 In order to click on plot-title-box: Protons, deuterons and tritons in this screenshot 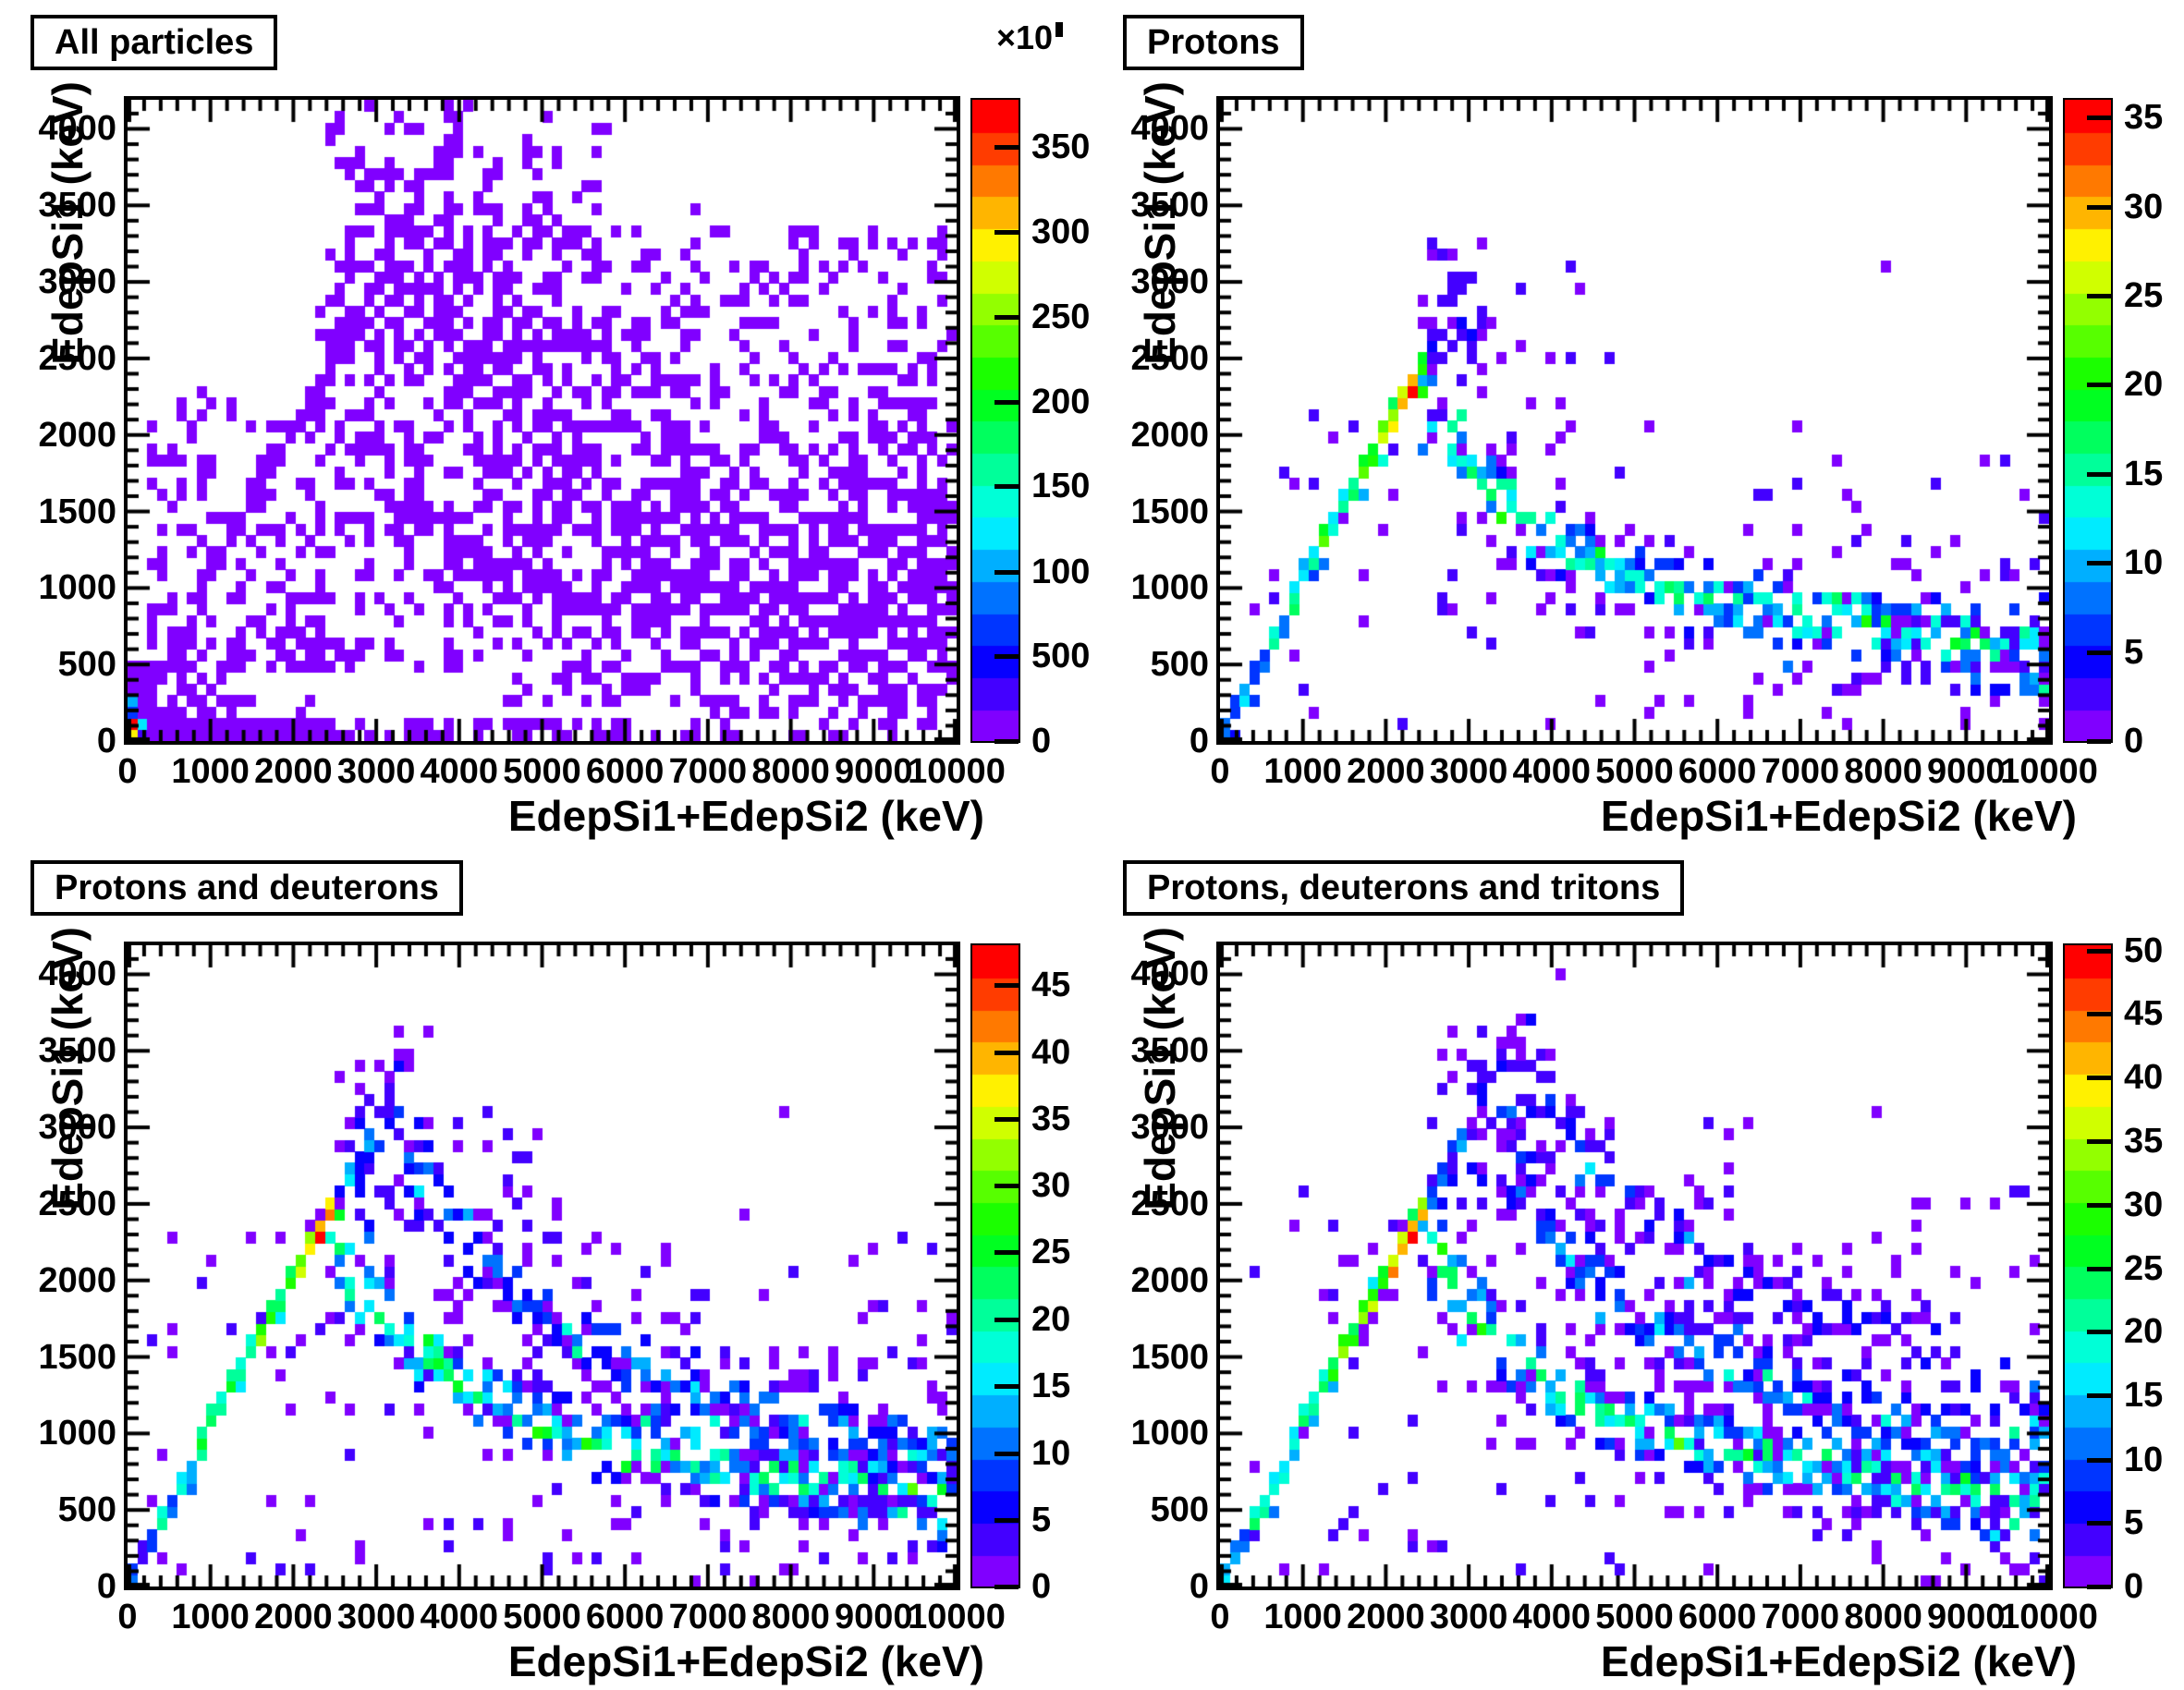, I will do `click(1404, 888)`.